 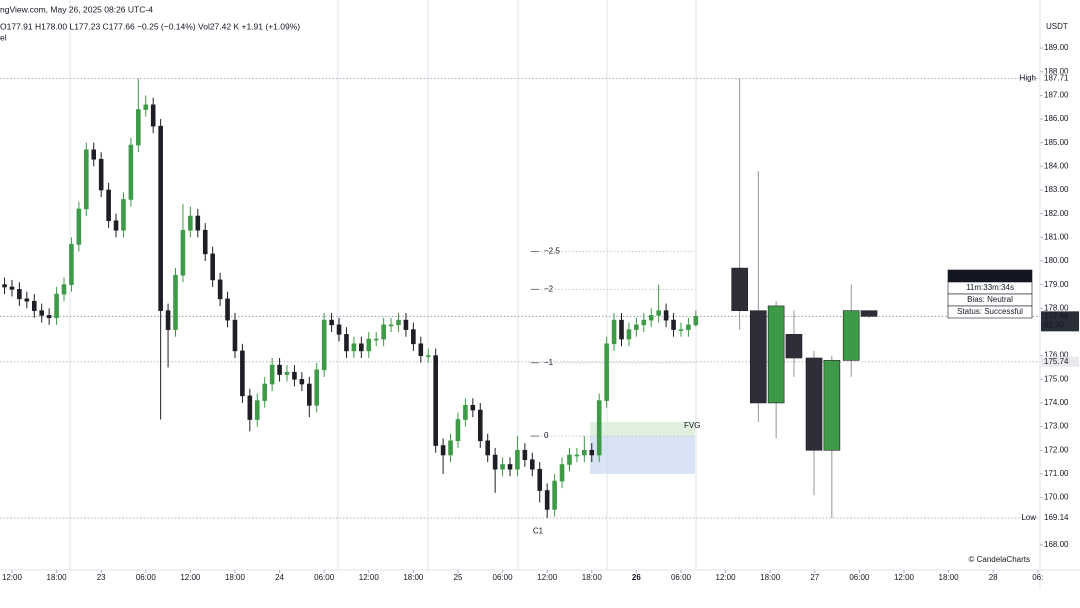 I want to click on x-tick-label: 24, so click(x=279, y=577).